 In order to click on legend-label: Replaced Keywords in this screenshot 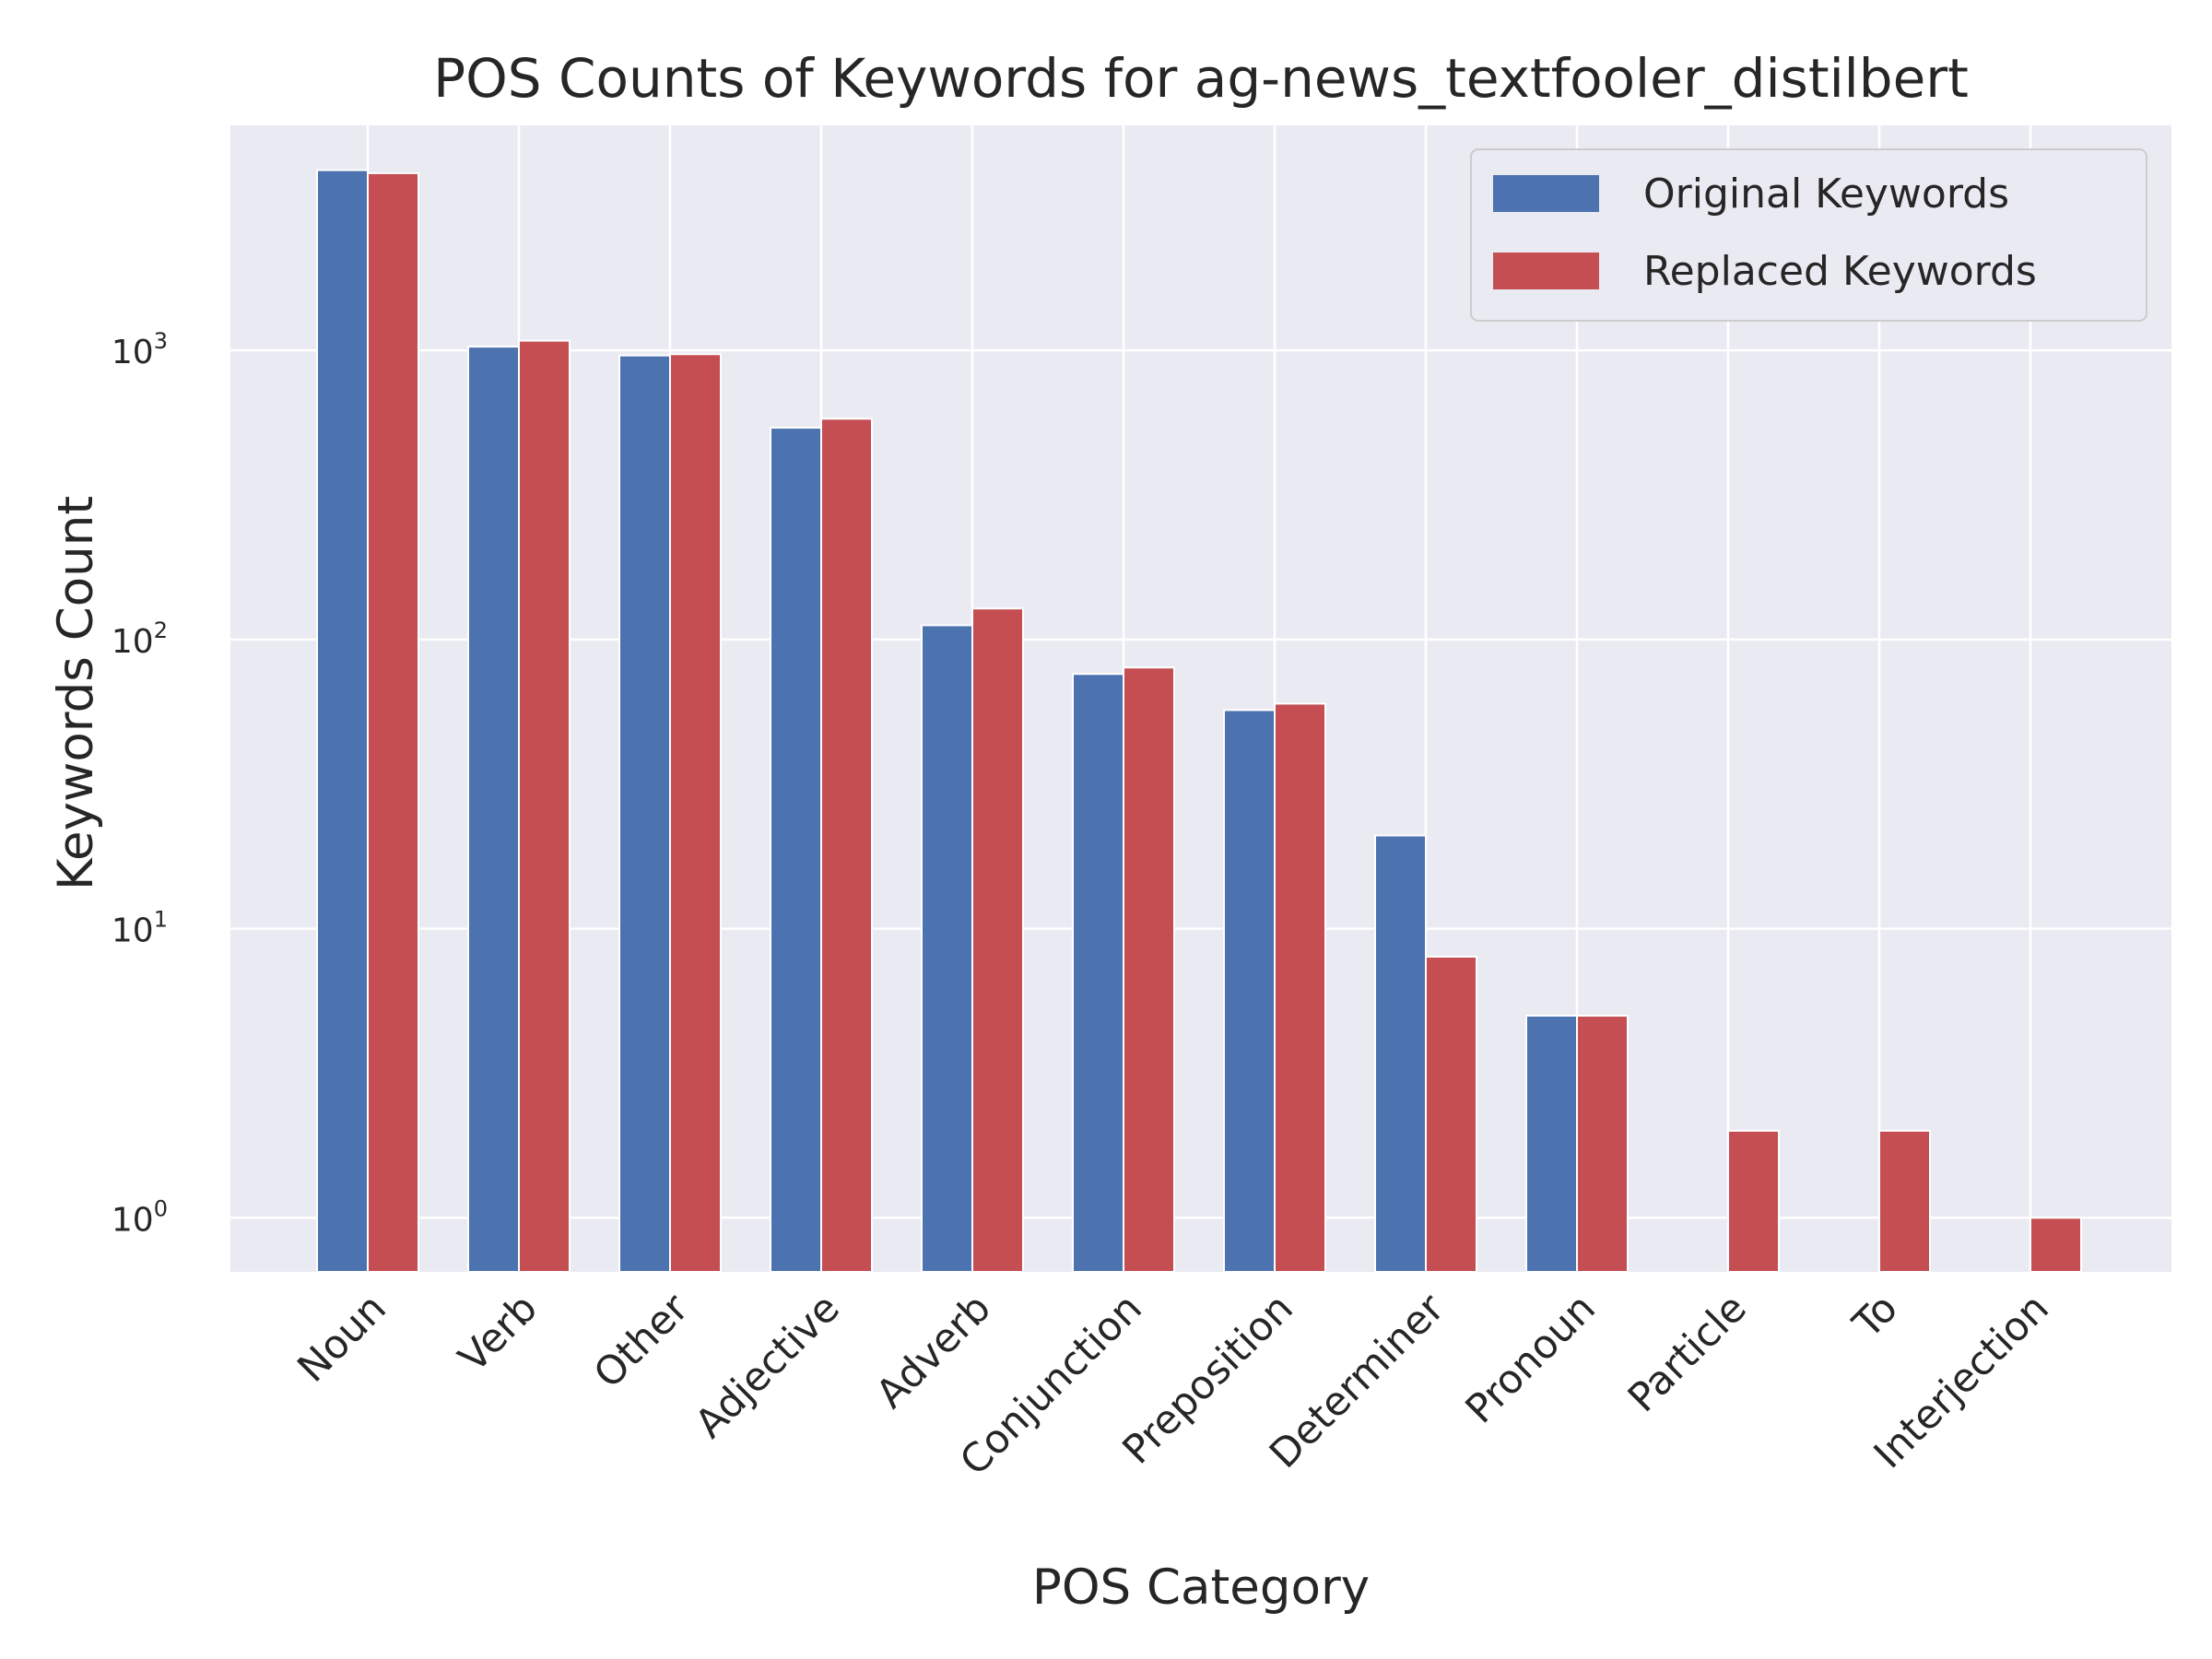, I will do `click(1840, 271)`.